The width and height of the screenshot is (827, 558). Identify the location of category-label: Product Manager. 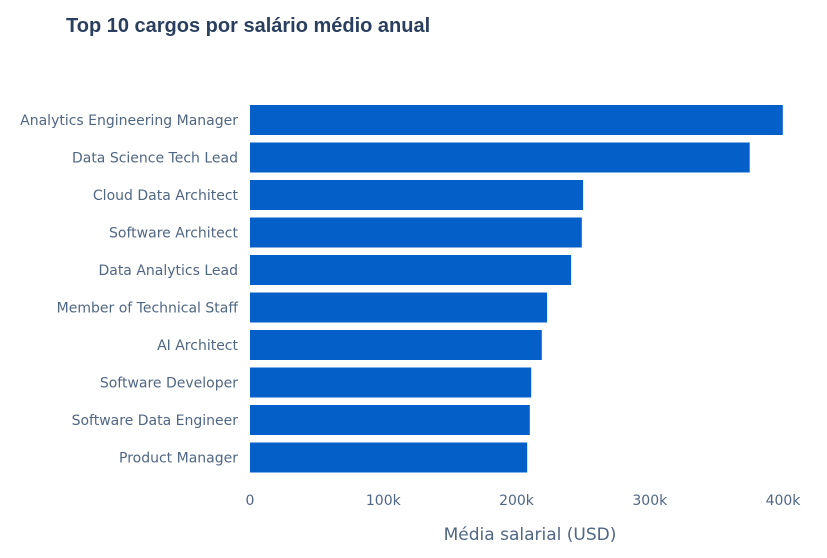
(178, 459).